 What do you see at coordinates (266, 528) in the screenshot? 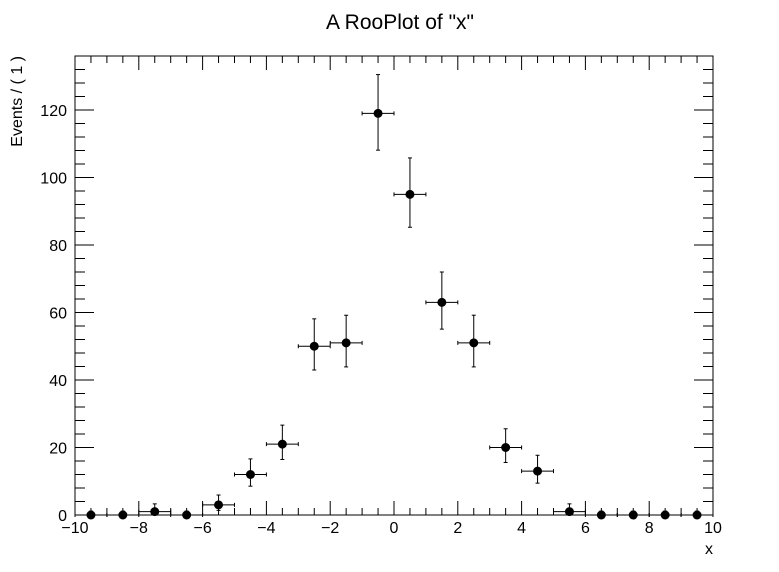
I see `x-tick-label: −4` at bounding box center [266, 528].